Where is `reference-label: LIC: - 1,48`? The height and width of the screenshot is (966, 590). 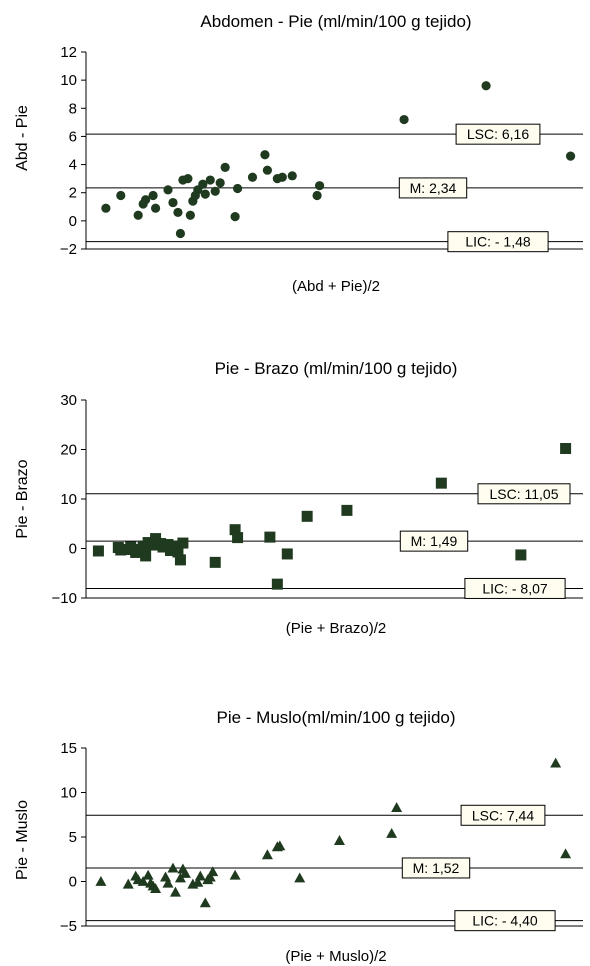 reference-label: LIC: - 1,48 is located at coordinates (498, 242).